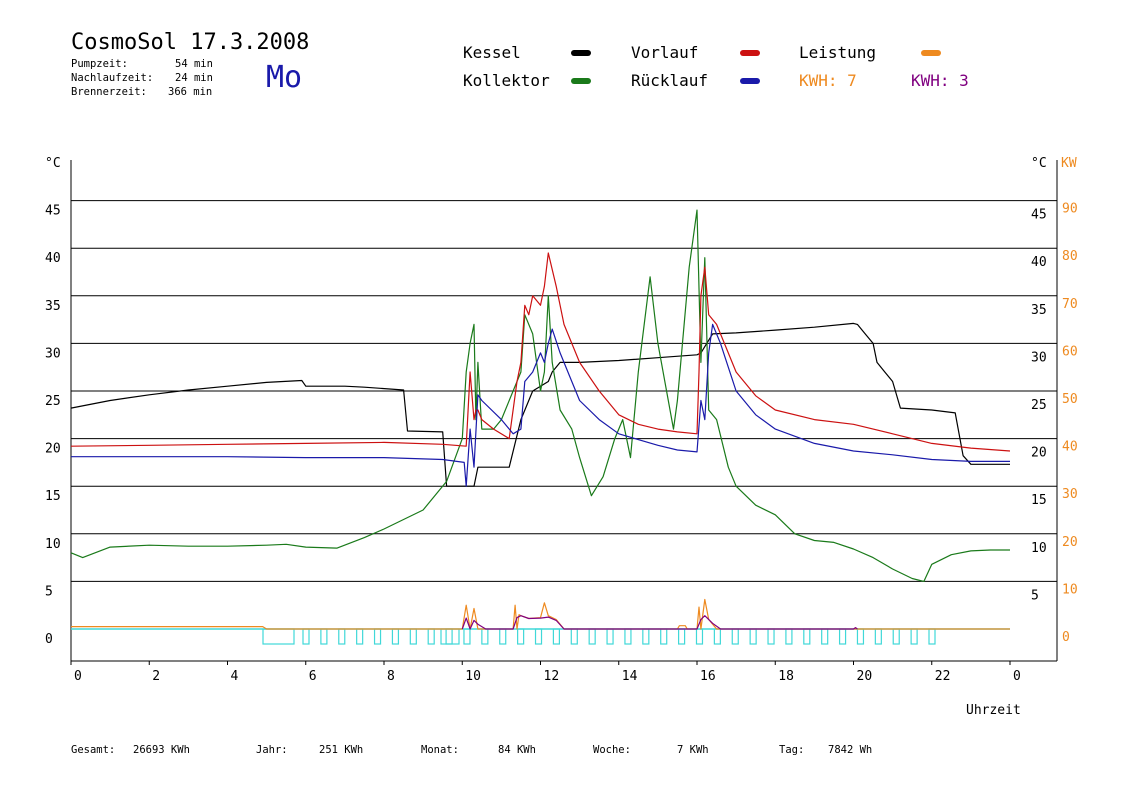 The image size is (1148, 812). I want to click on pump-time-value: 54 min, so click(194, 64).